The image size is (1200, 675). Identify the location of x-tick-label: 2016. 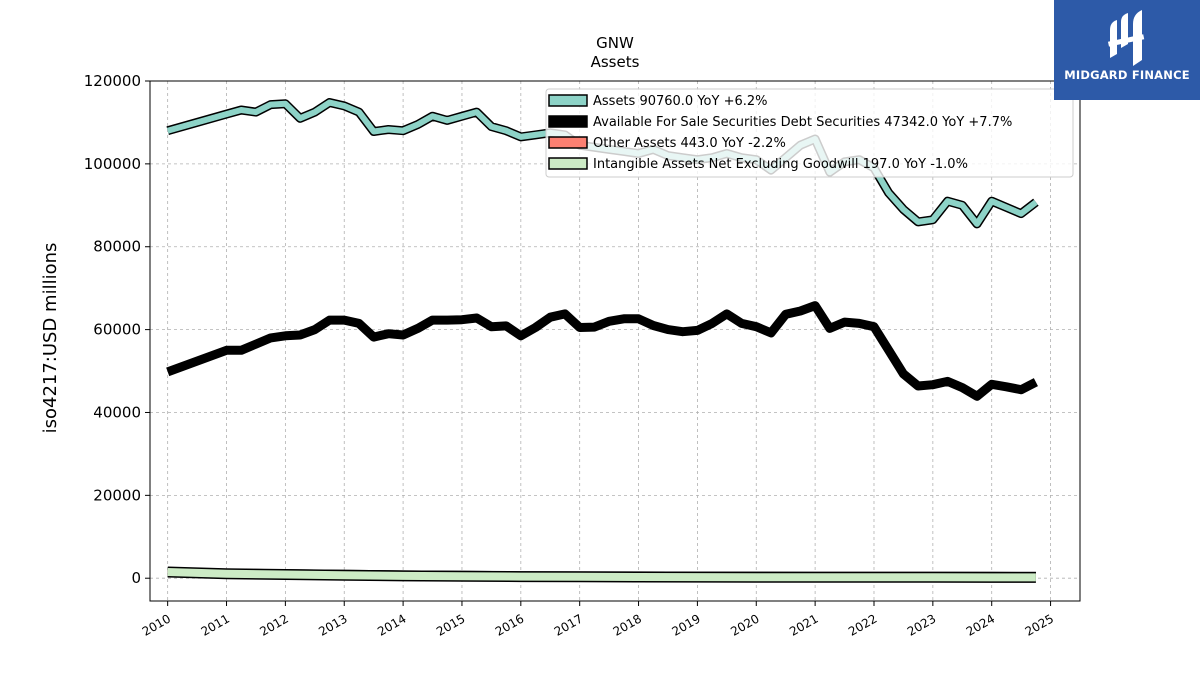
(509, 624).